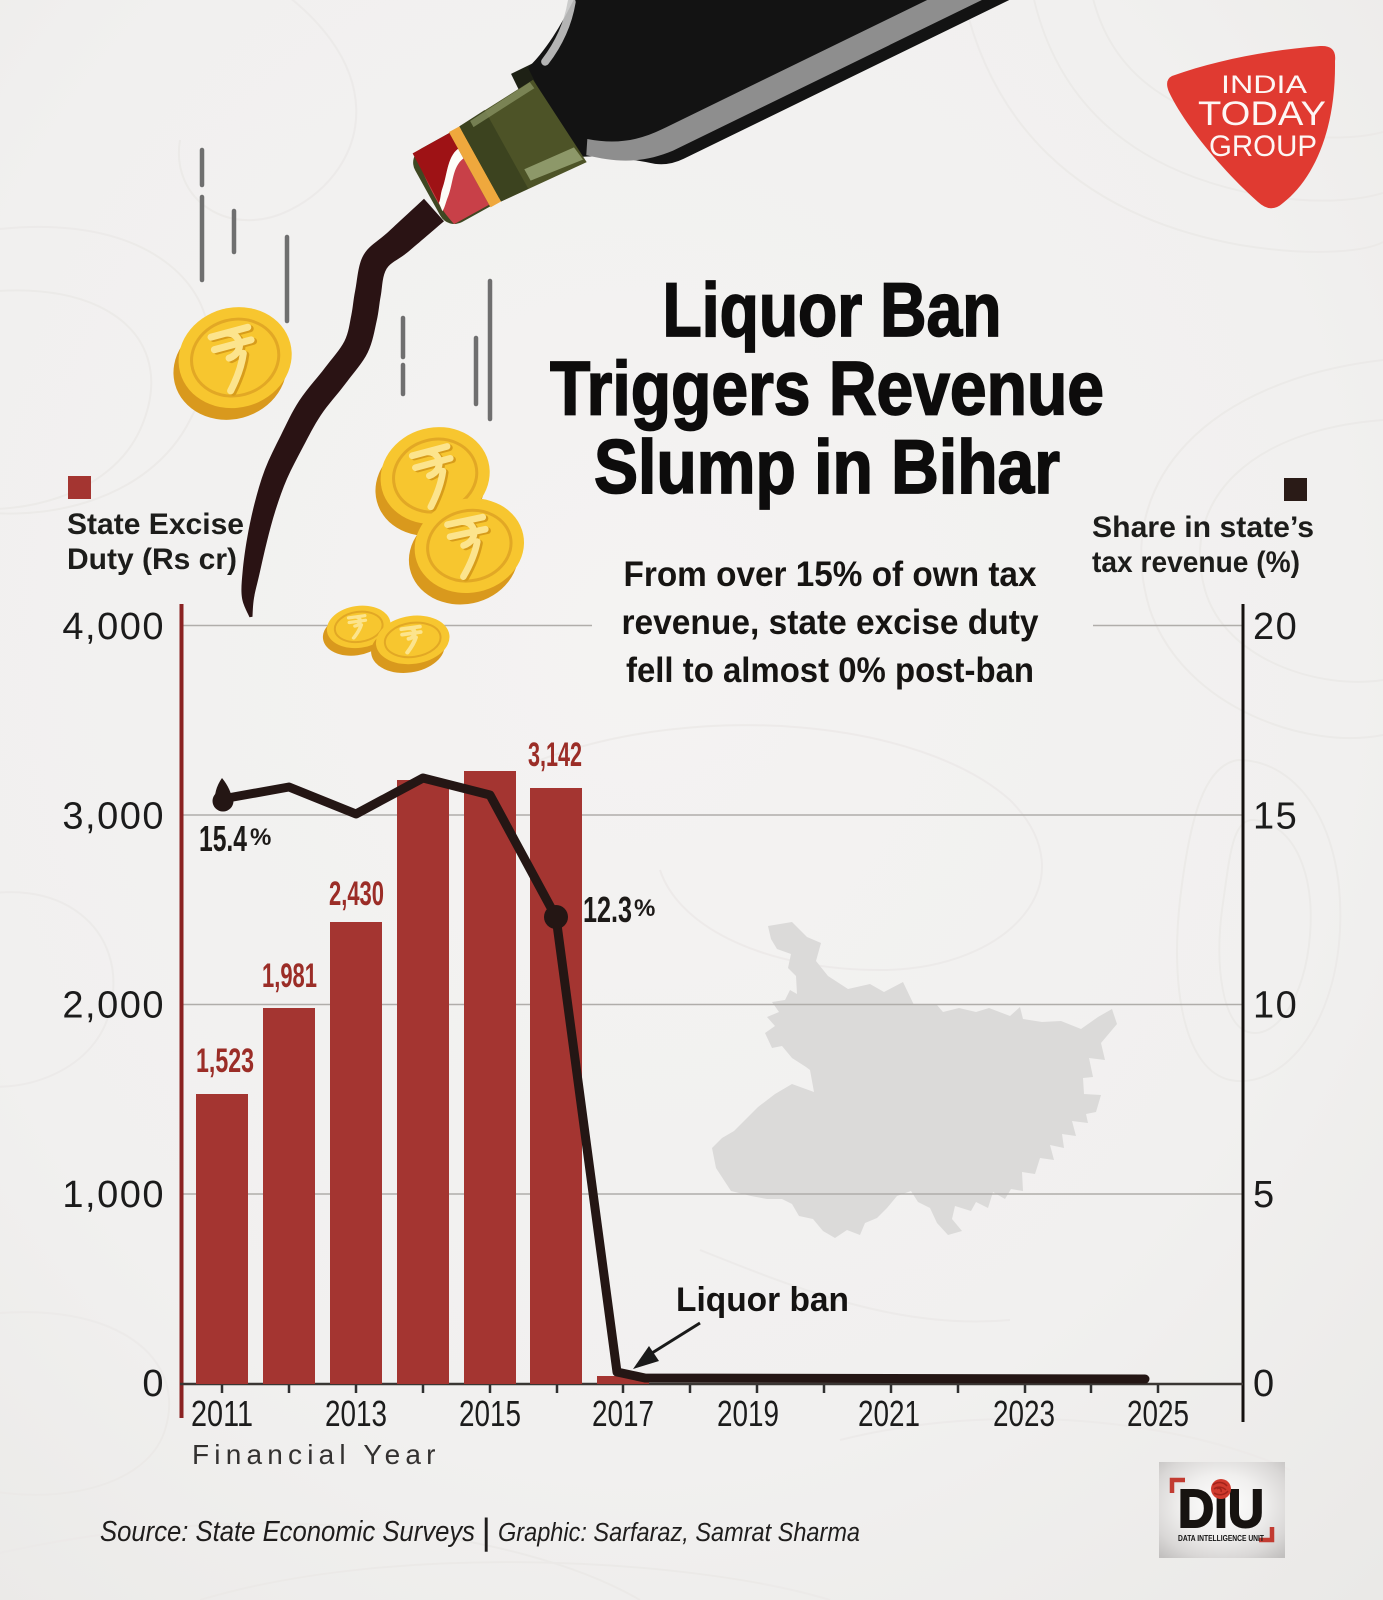  I want to click on svg-text: INDIA, so click(1264, 85).